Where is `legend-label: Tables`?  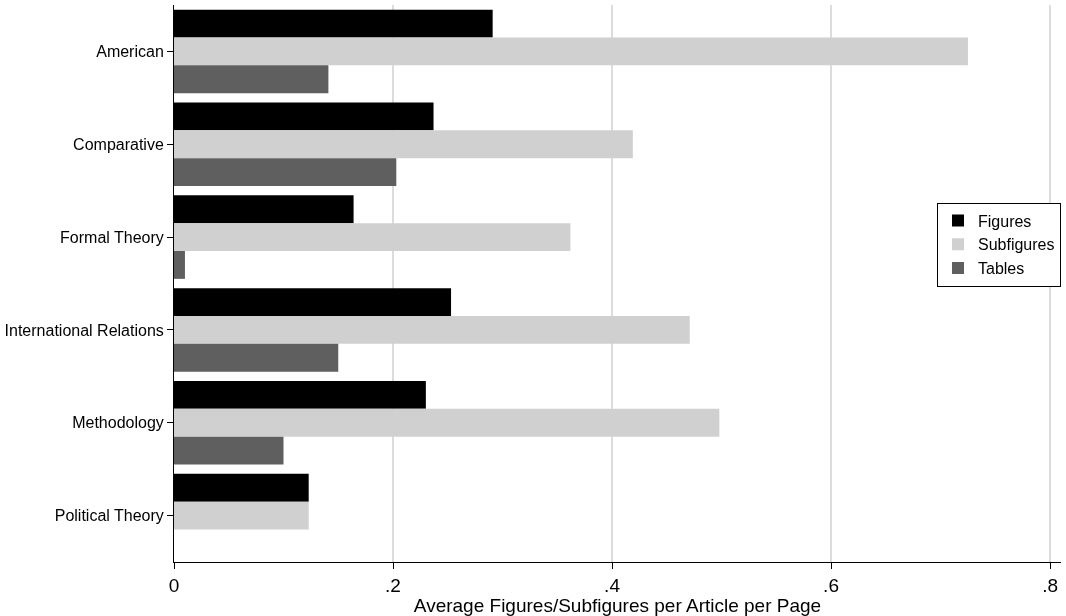 legend-label: Tables is located at coordinates (1001, 269).